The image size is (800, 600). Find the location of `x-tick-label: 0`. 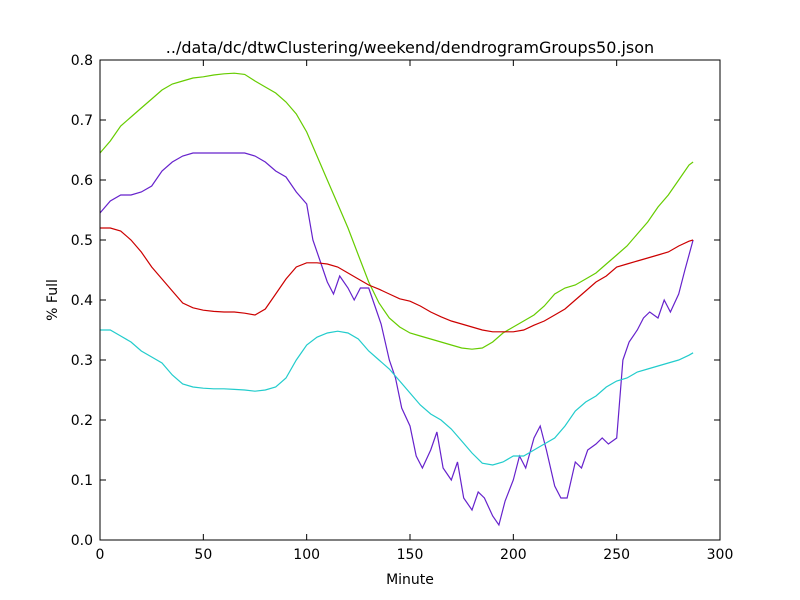

x-tick-label: 0 is located at coordinates (100, 555).